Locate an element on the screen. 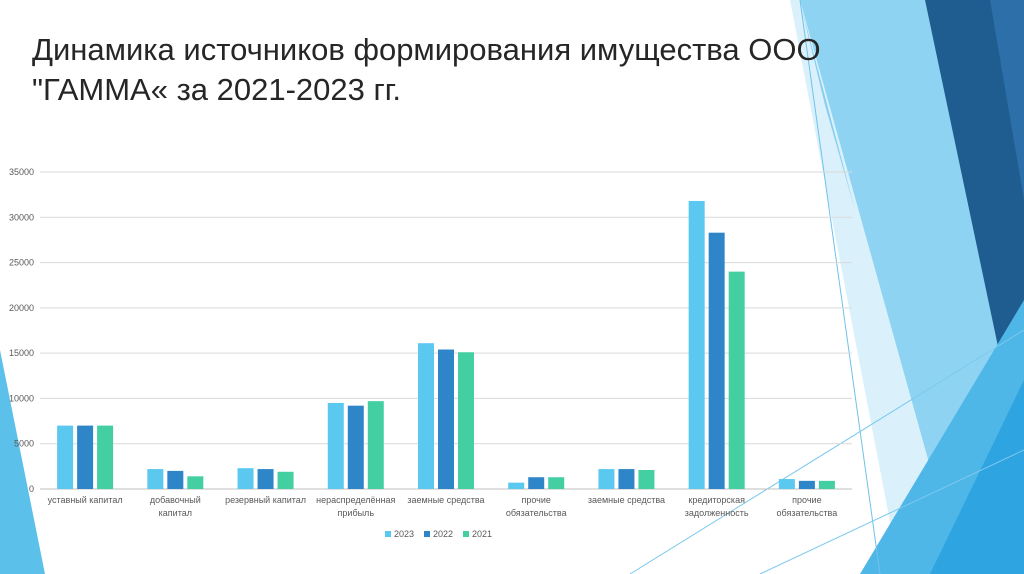 The height and width of the screenshot is (574, 1024). legend-label-2023: 2023 is located at coordinates (404, 534).